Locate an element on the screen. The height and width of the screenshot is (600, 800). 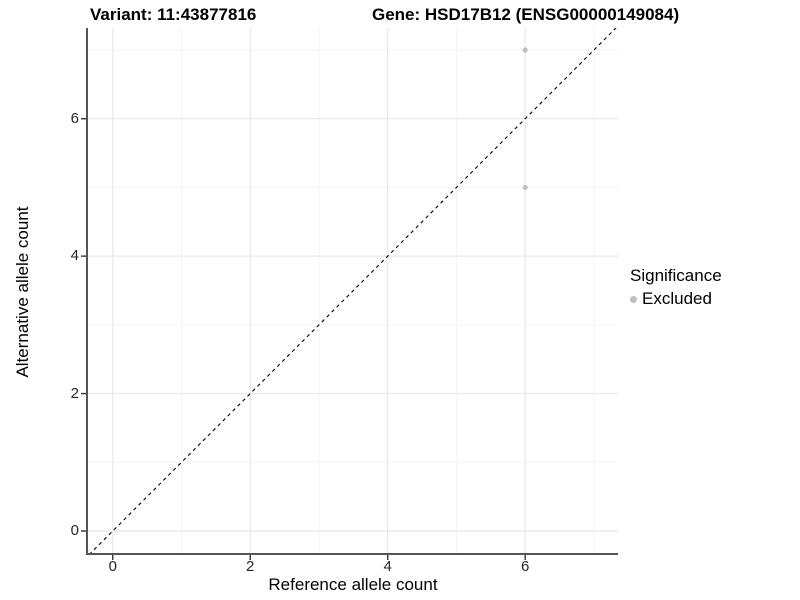
x-tick-label-6: 6 is located at coordinates (525, 566).